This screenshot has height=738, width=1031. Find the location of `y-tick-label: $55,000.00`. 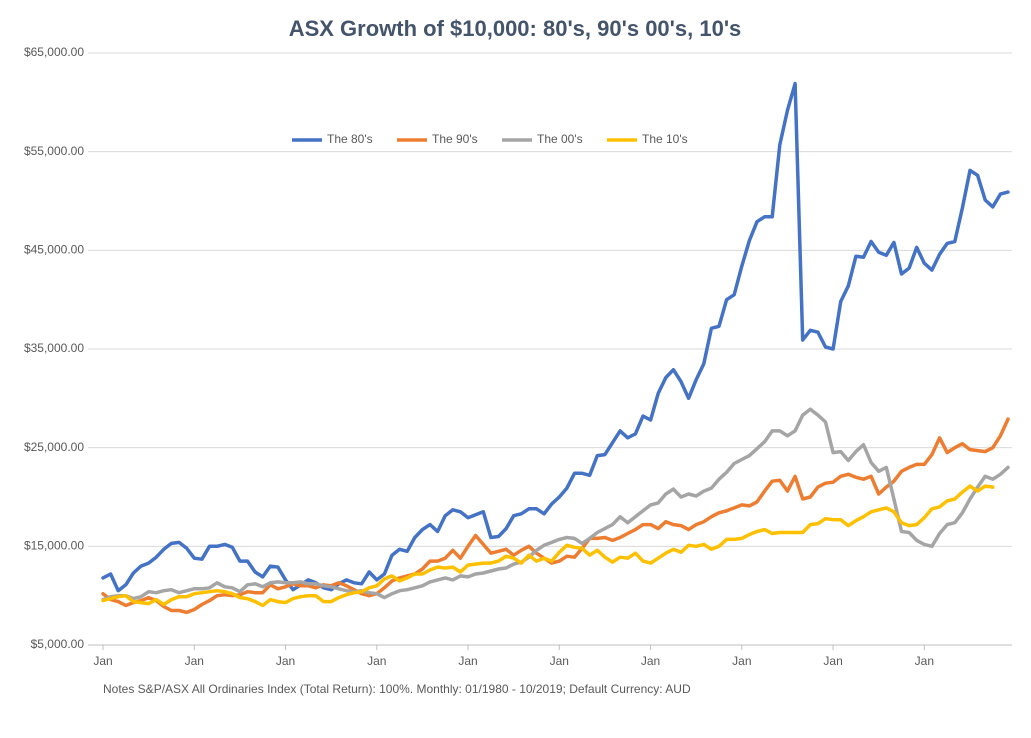

y-tick-label: $55,000.00 is located at coordinates (54, 151).